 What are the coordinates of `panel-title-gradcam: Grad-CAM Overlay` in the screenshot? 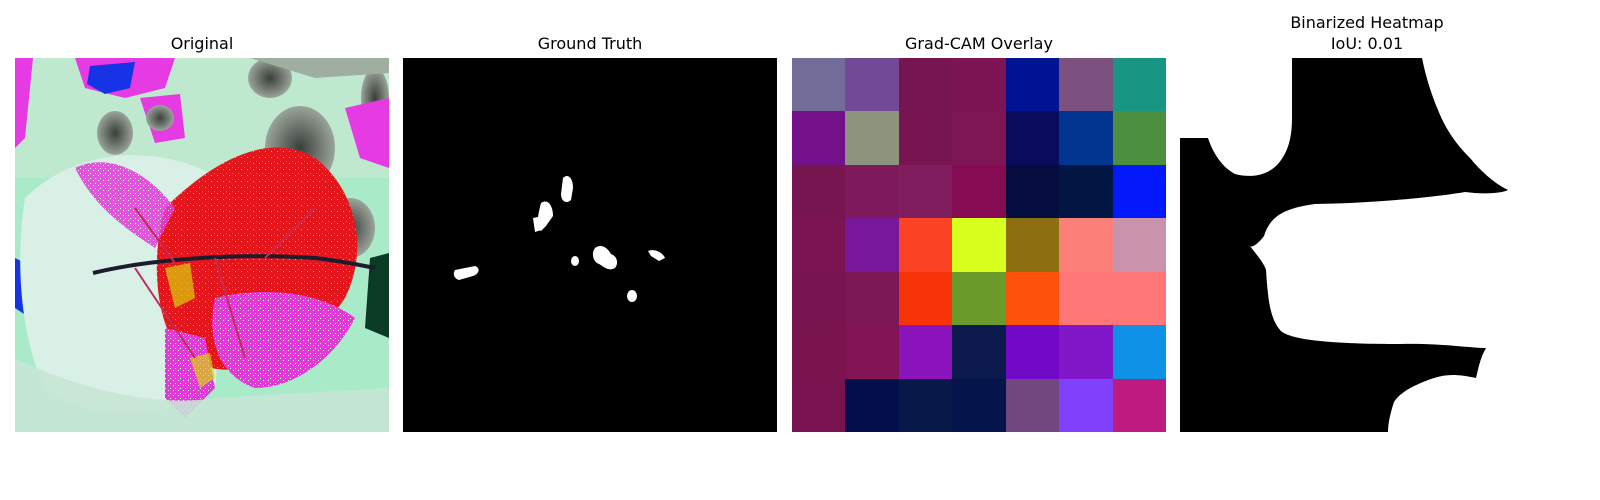 It's located at (979, 43).